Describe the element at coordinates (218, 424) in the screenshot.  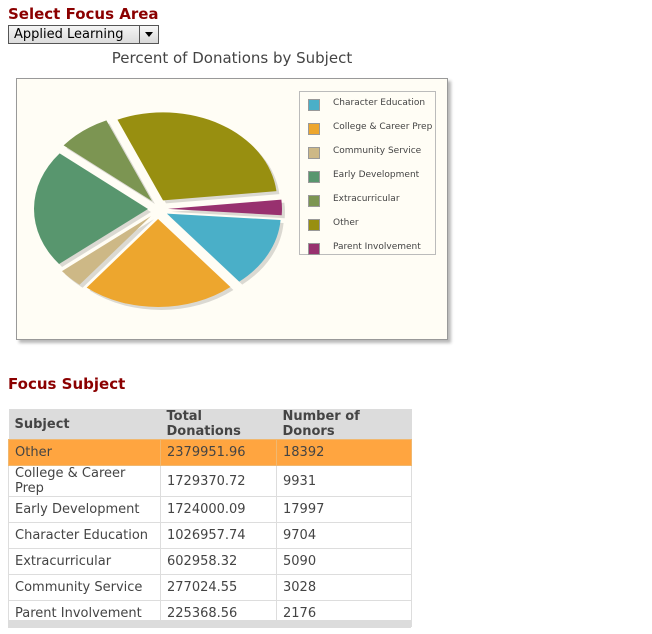
I see `column-header-total-donations: Total Donations` at that location.